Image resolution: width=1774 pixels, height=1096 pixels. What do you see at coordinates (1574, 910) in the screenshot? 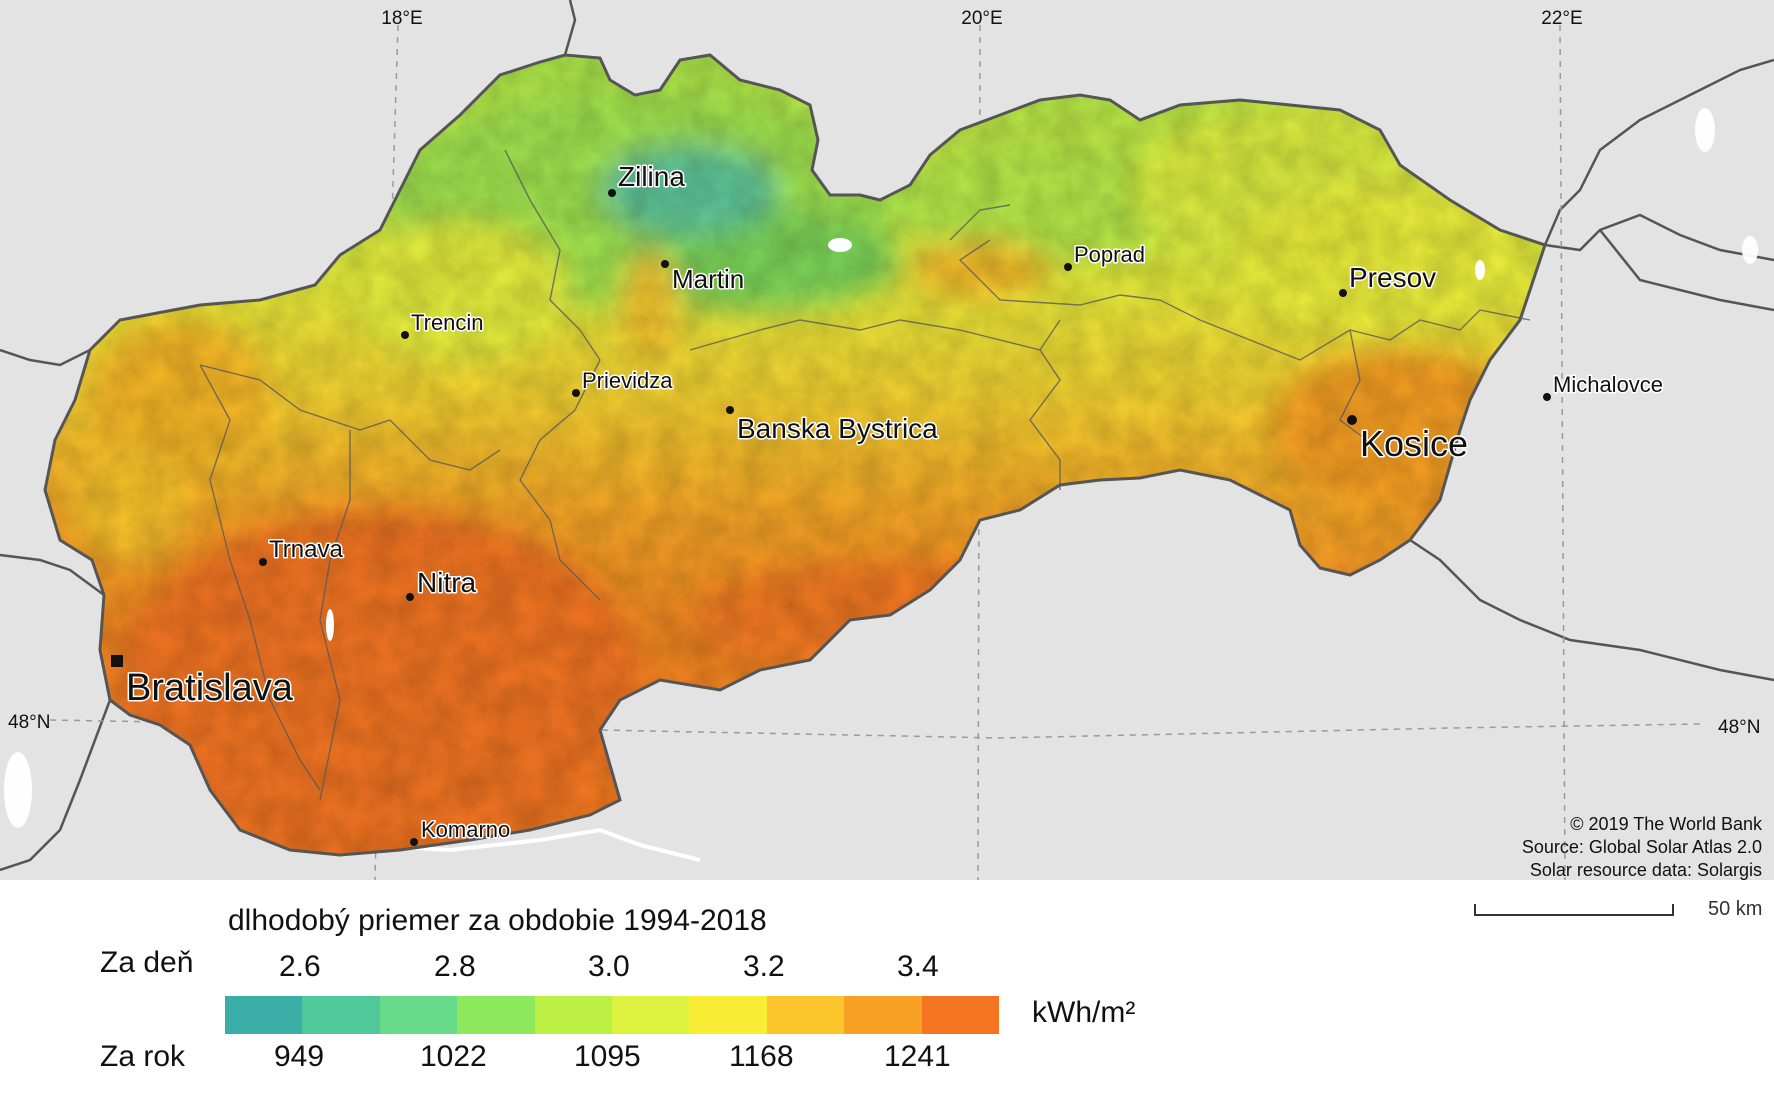
I see `scale-bar` at bounding box center [1574, 910].